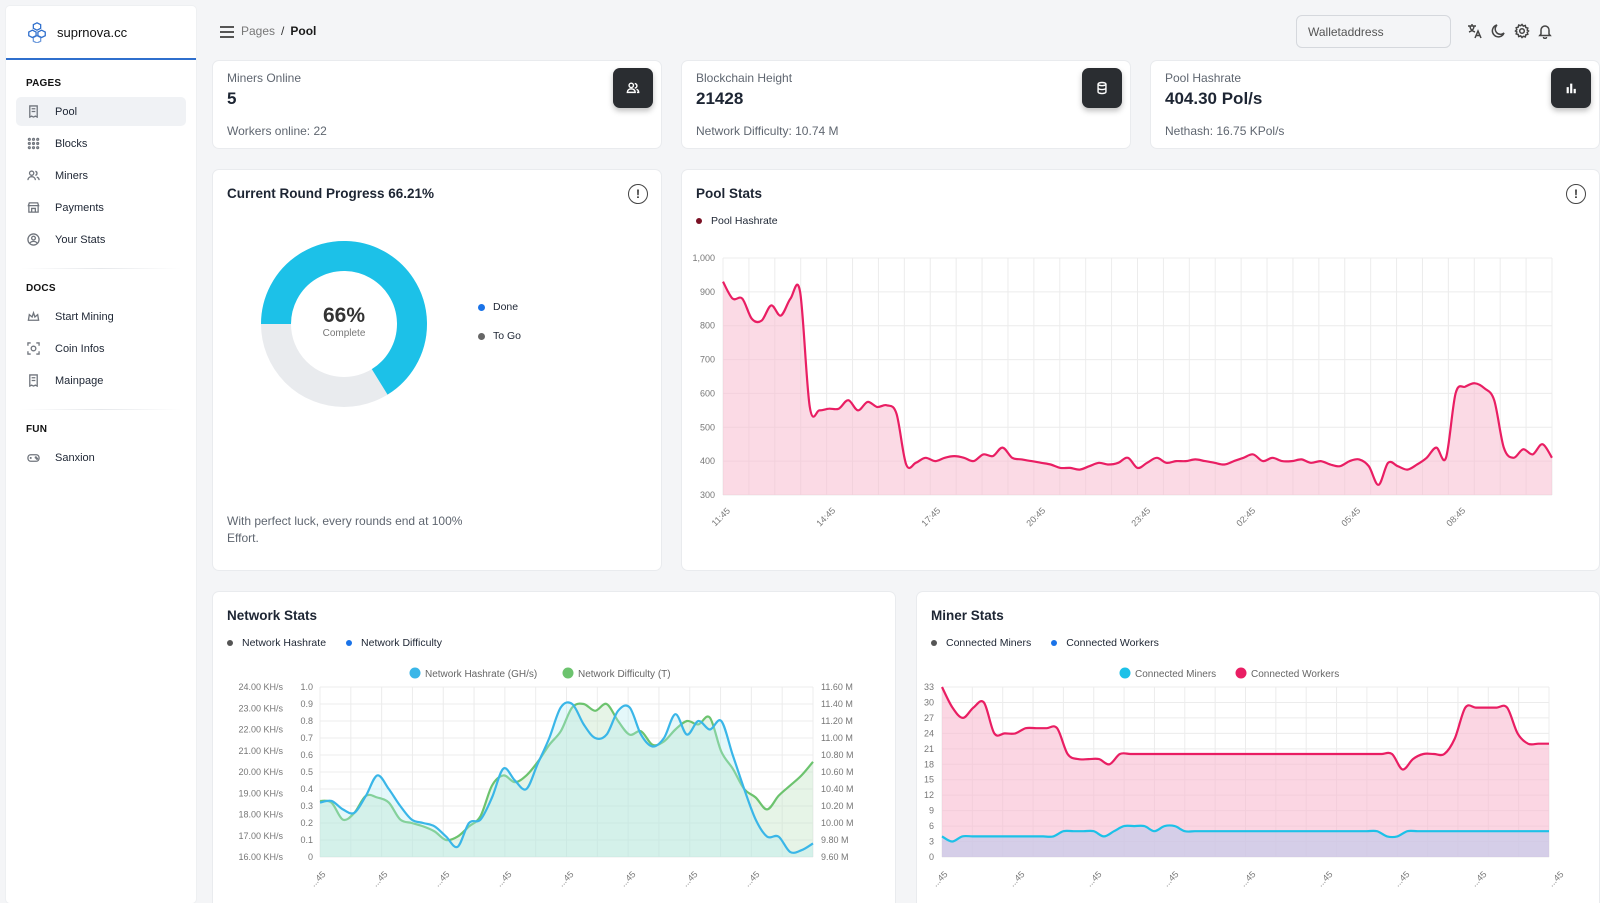 The image size is (1600, 903). Describe the element at coordinates (344, 333) in the screenshot. I see `donut-label: Complete` at that location.